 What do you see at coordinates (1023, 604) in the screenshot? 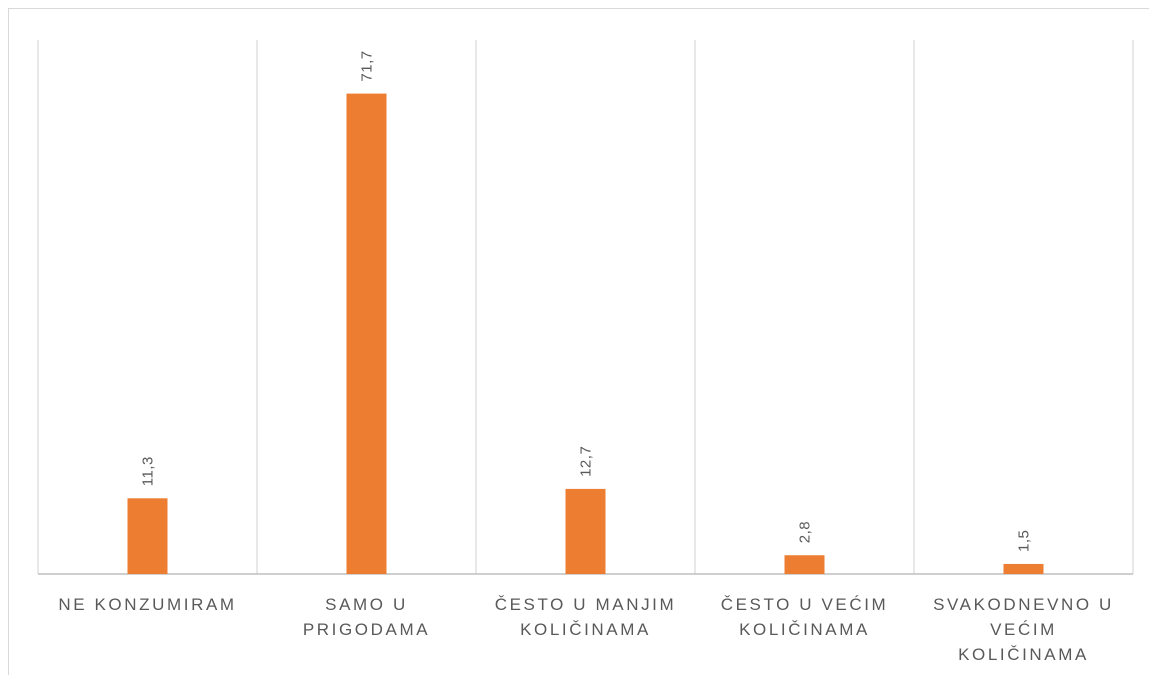
I see `category-label: SVAKODNEVNO U` at bounding box center [1023, 604].